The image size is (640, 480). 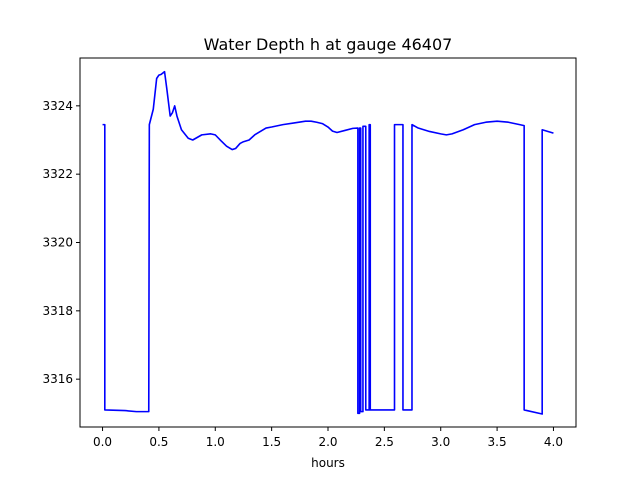 I want to click on x-tick-label: 2.5, so click(x=384, y=442).